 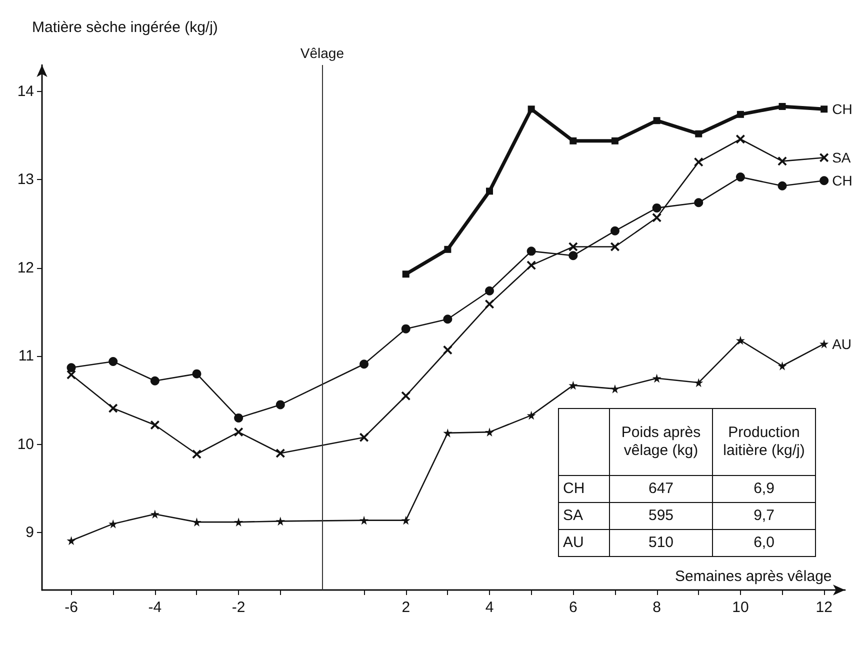 I want to click on annotation: 9,7, so click(x=764, y=516).